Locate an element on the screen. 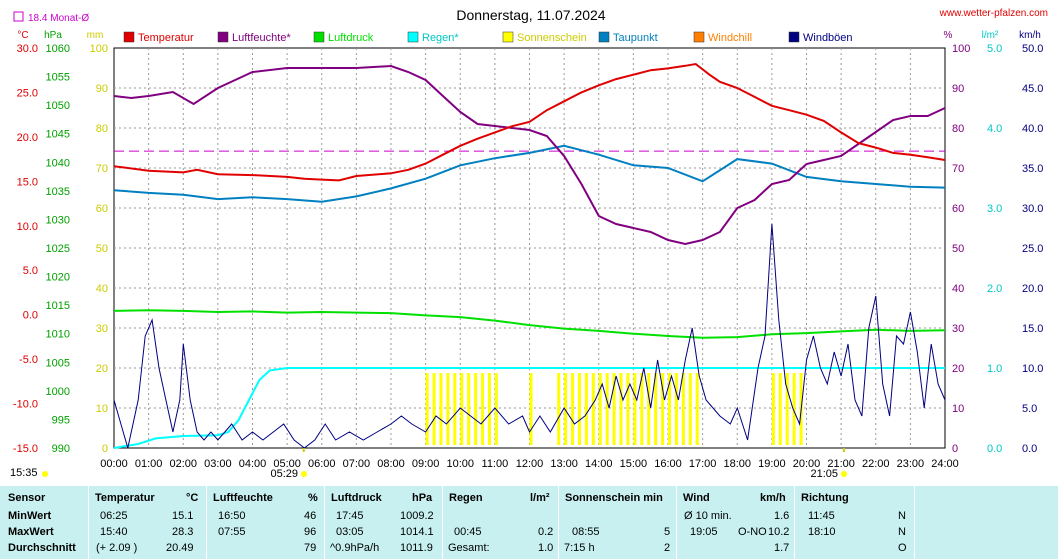 The width and height of the screenshot is (1058, 559). luftdruck-max-val: 1014.1 is located at coordinates (417, 532).